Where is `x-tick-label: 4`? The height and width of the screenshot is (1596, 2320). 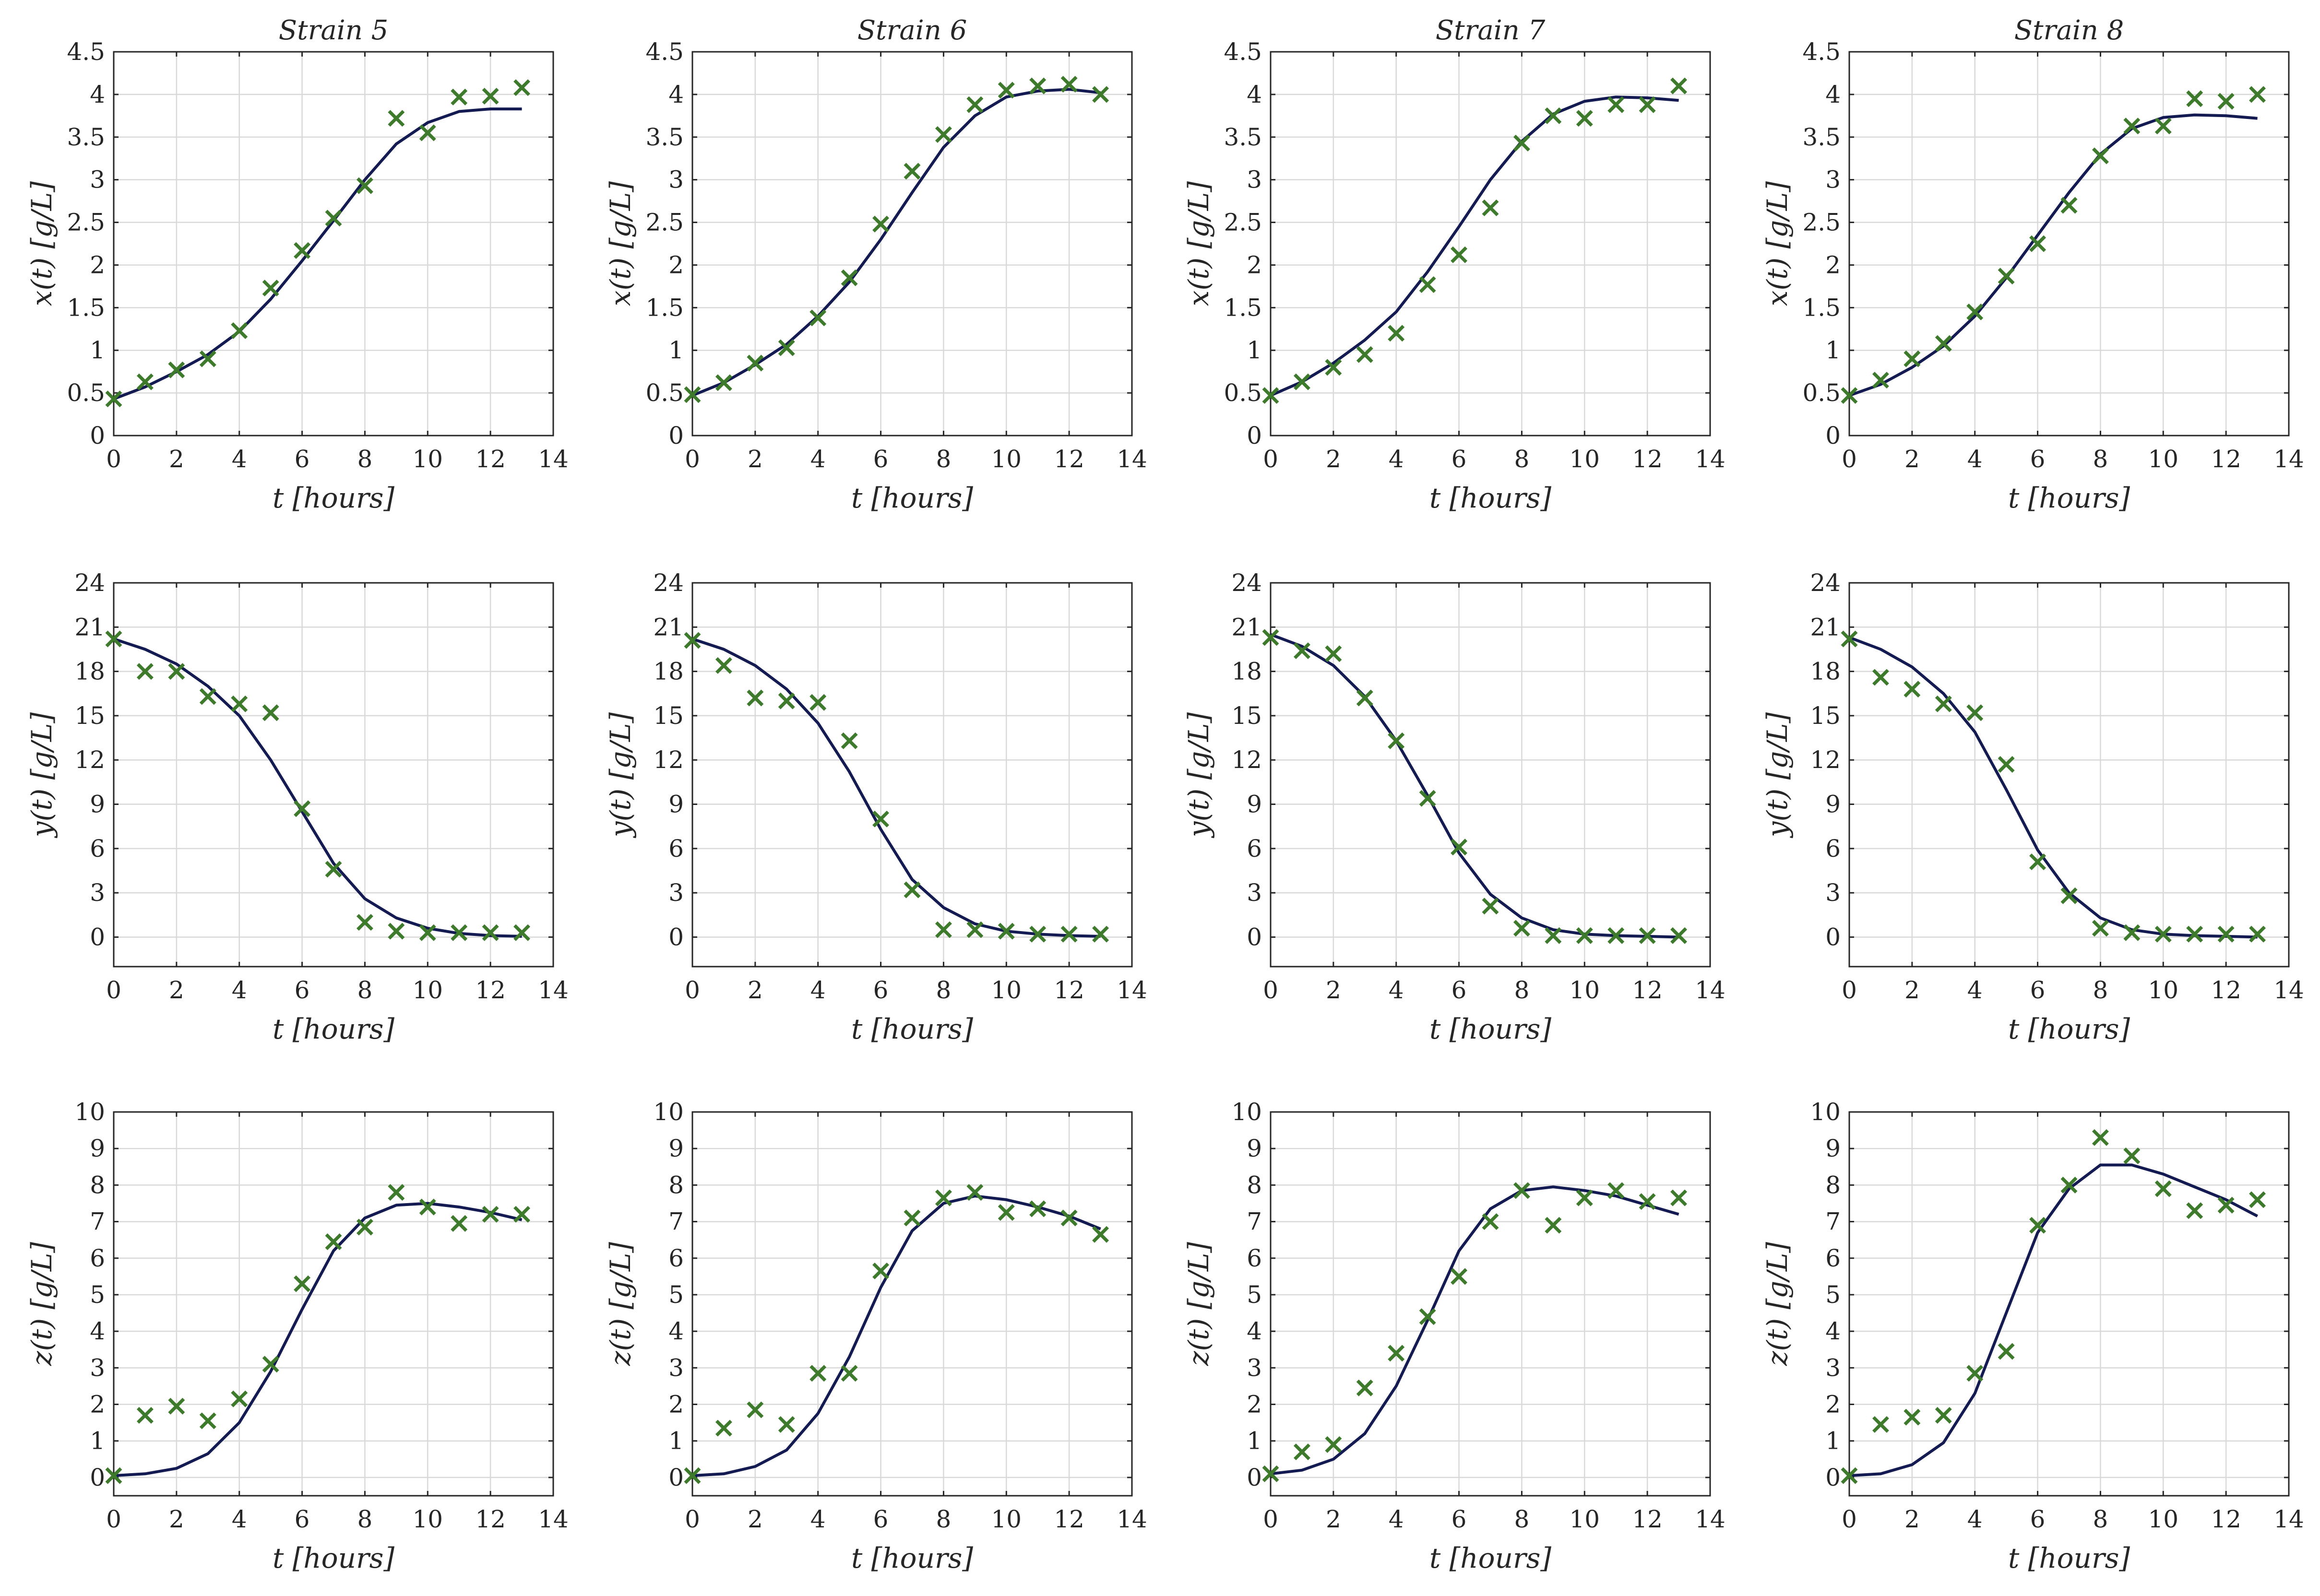 x-tick-label: 4 is located at coordinates (1975, 1519).